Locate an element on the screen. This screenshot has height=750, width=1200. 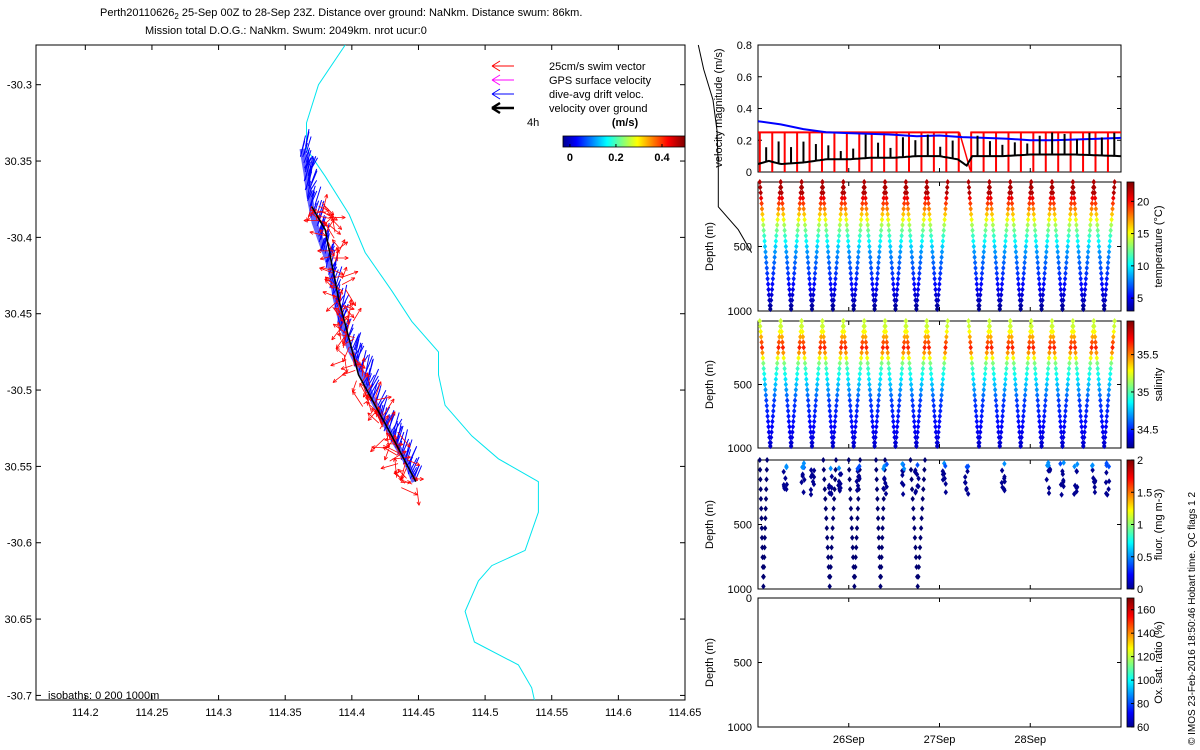
fluorescence-colorbar-tick-label: 1.5 is located at coordinates (1144, 493).